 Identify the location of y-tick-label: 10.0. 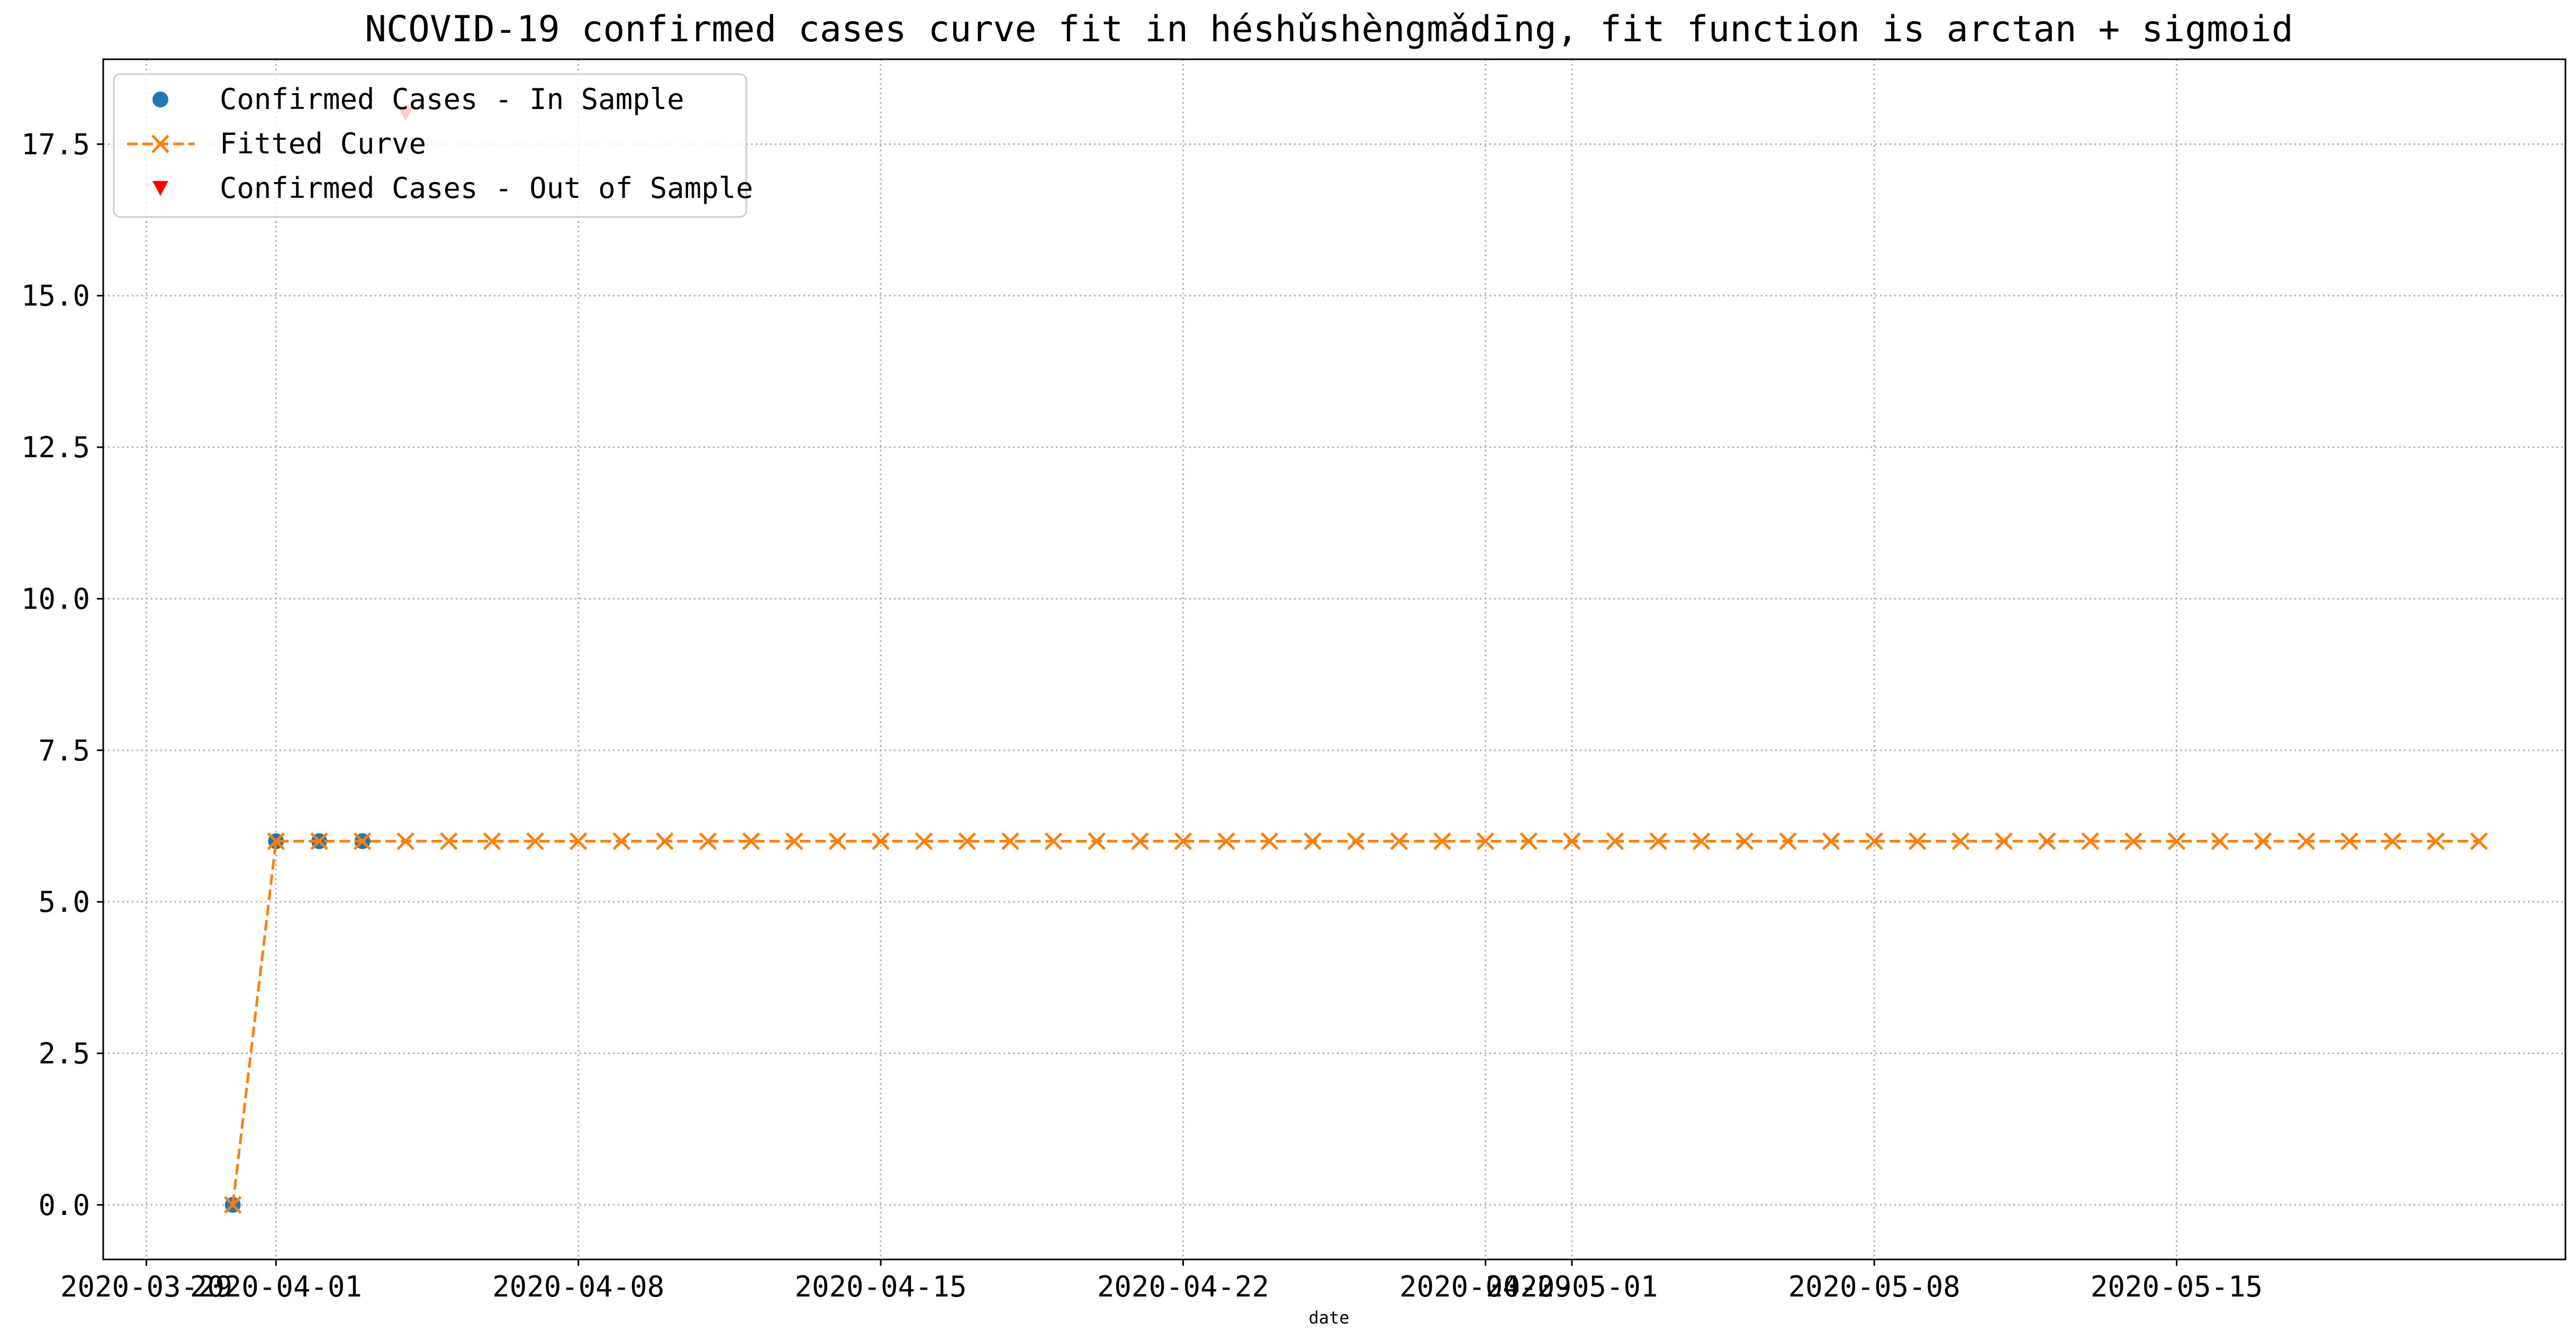
(55, 598).